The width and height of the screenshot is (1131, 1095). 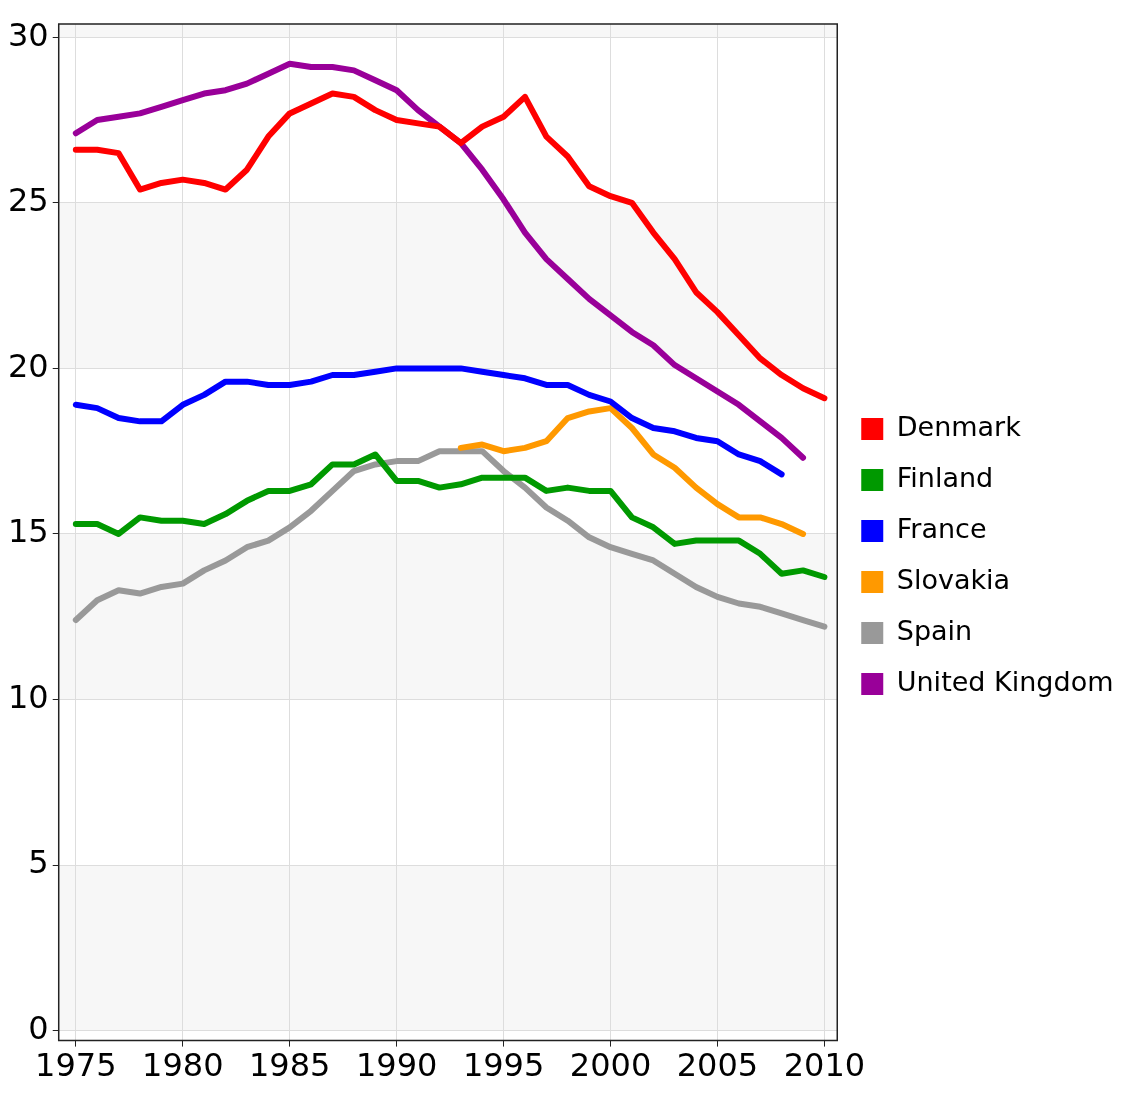 What do you see at coordinates (934, 631) in the screenshot?
I see `legend-label: Spain` at bounding box center [934, 631].